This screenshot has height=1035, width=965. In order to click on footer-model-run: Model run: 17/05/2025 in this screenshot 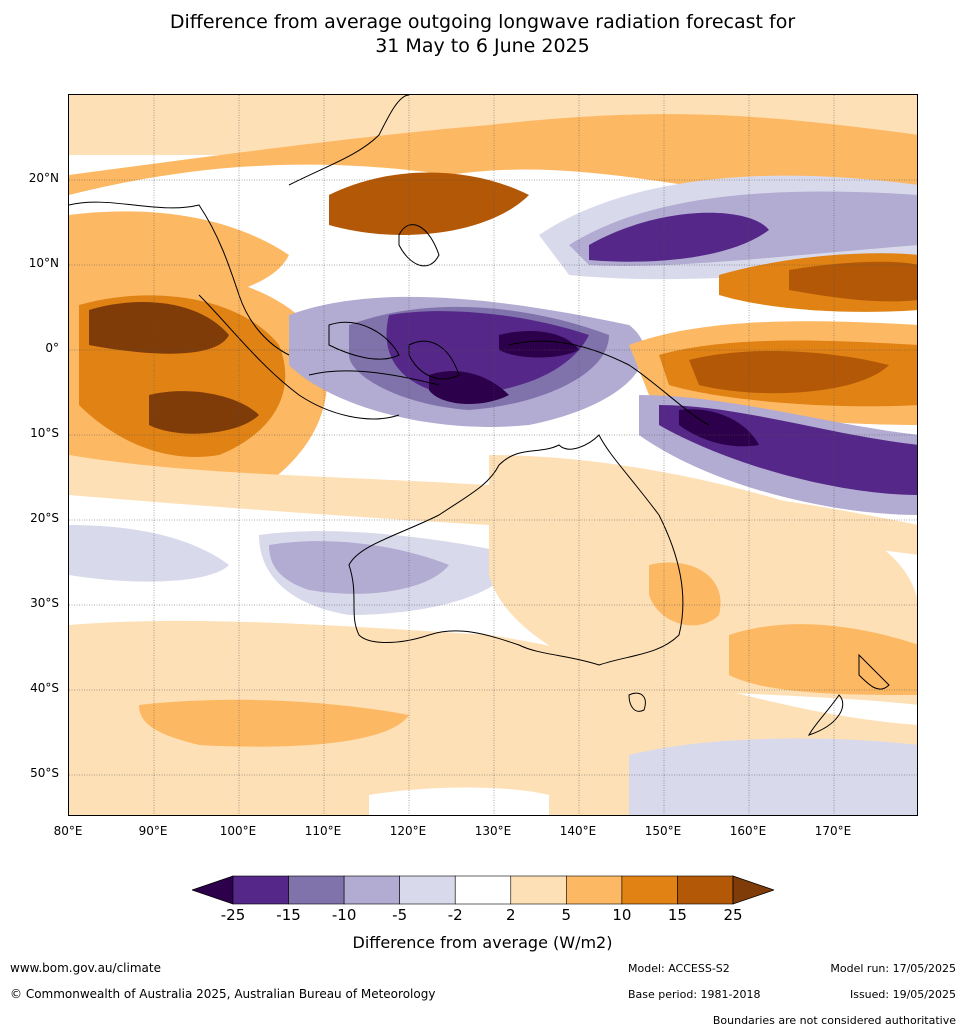, I will do `click(893, 968)`.